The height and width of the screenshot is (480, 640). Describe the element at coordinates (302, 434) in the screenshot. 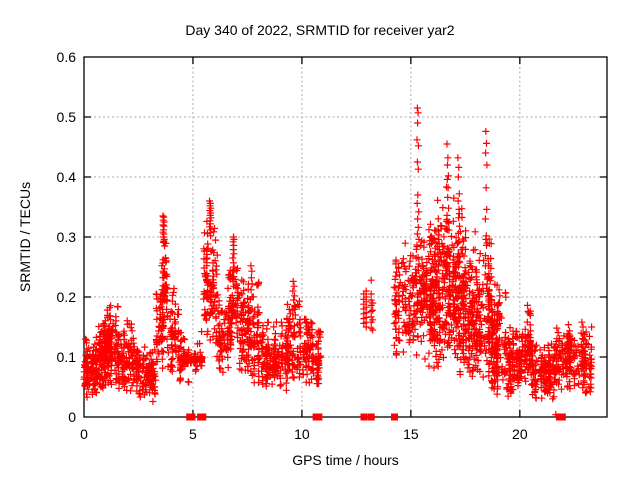

I see `x-tick-label: 10` at that location.